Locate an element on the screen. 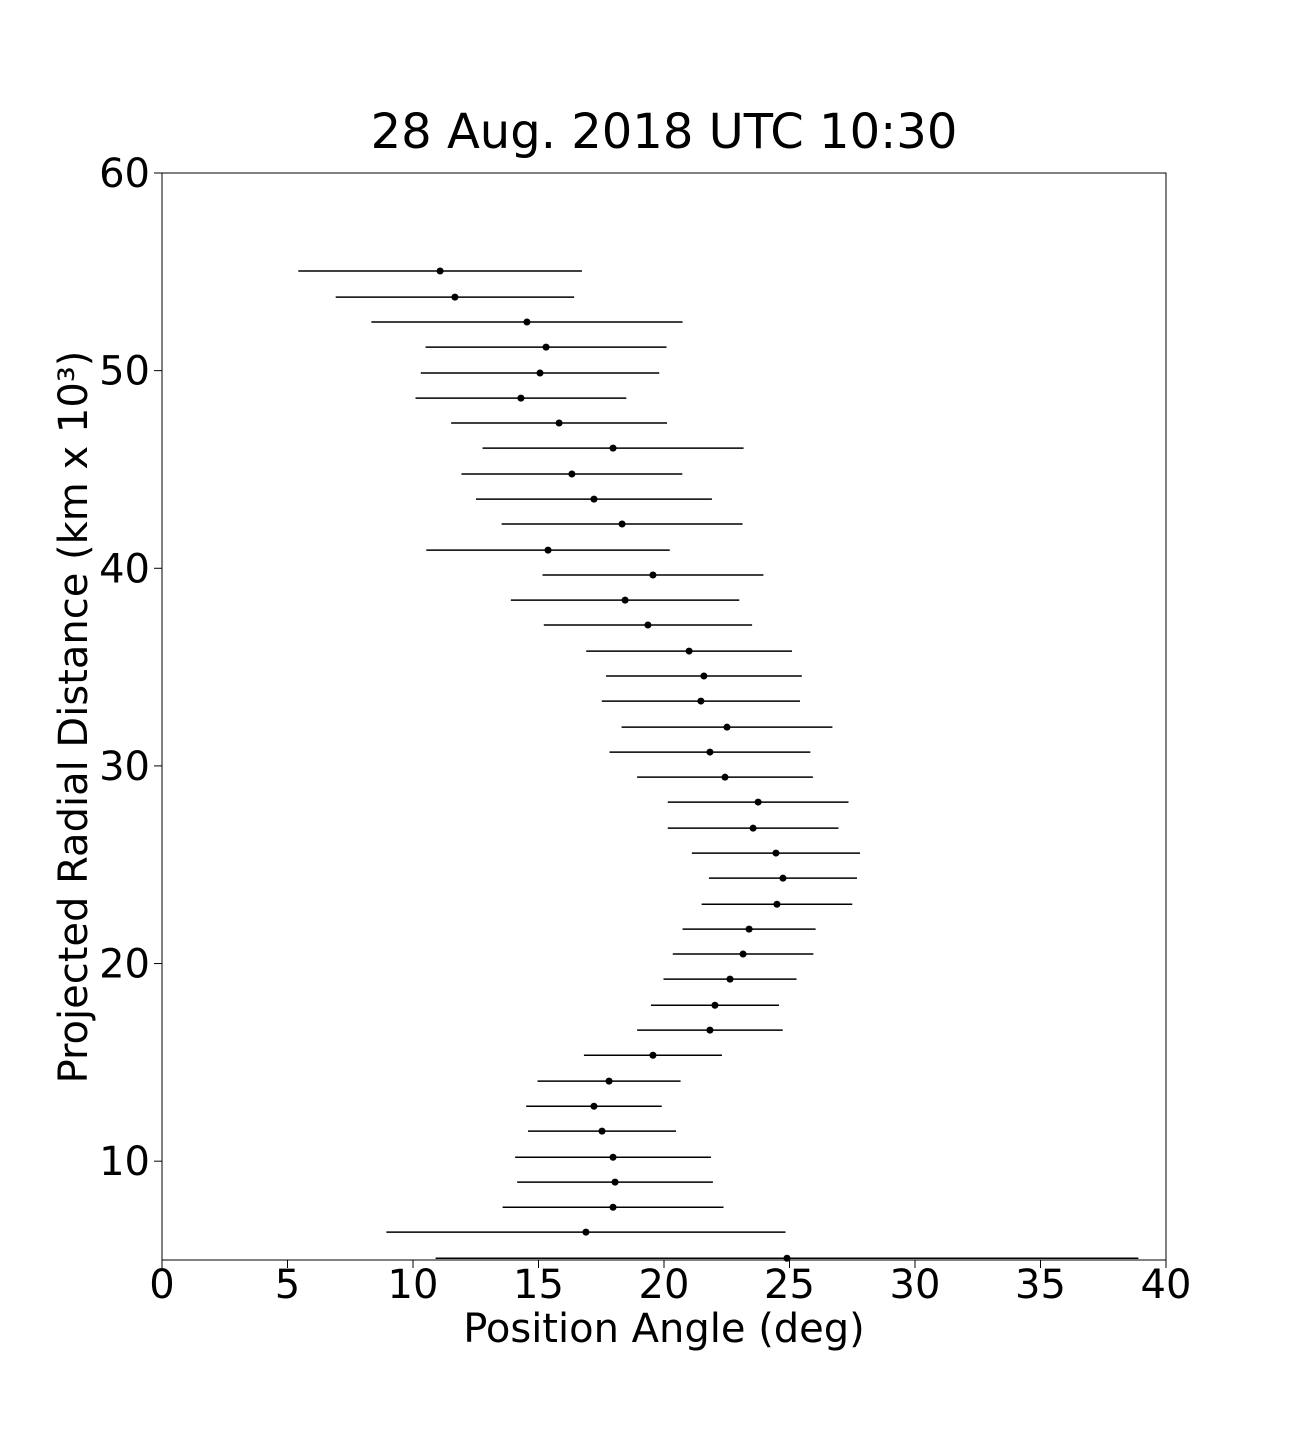 The image size is (1296, 1440). x-tick-label: 5 is located at coordinates (287, 1285).